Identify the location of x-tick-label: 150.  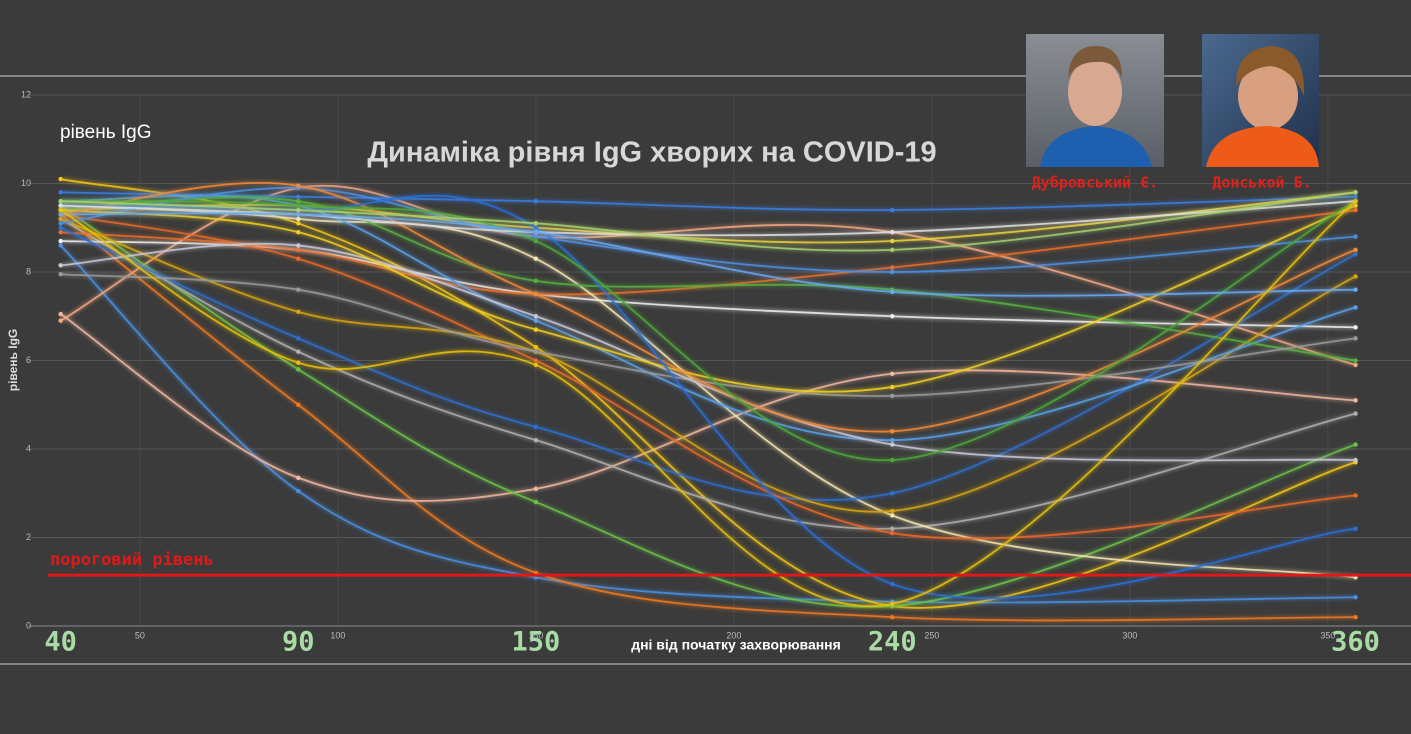
(535, 635).